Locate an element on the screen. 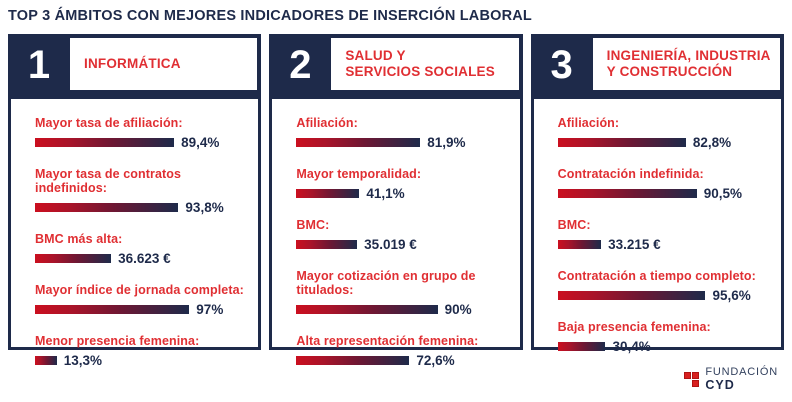  metric-value: 90% is located at coordinates (458, 309).